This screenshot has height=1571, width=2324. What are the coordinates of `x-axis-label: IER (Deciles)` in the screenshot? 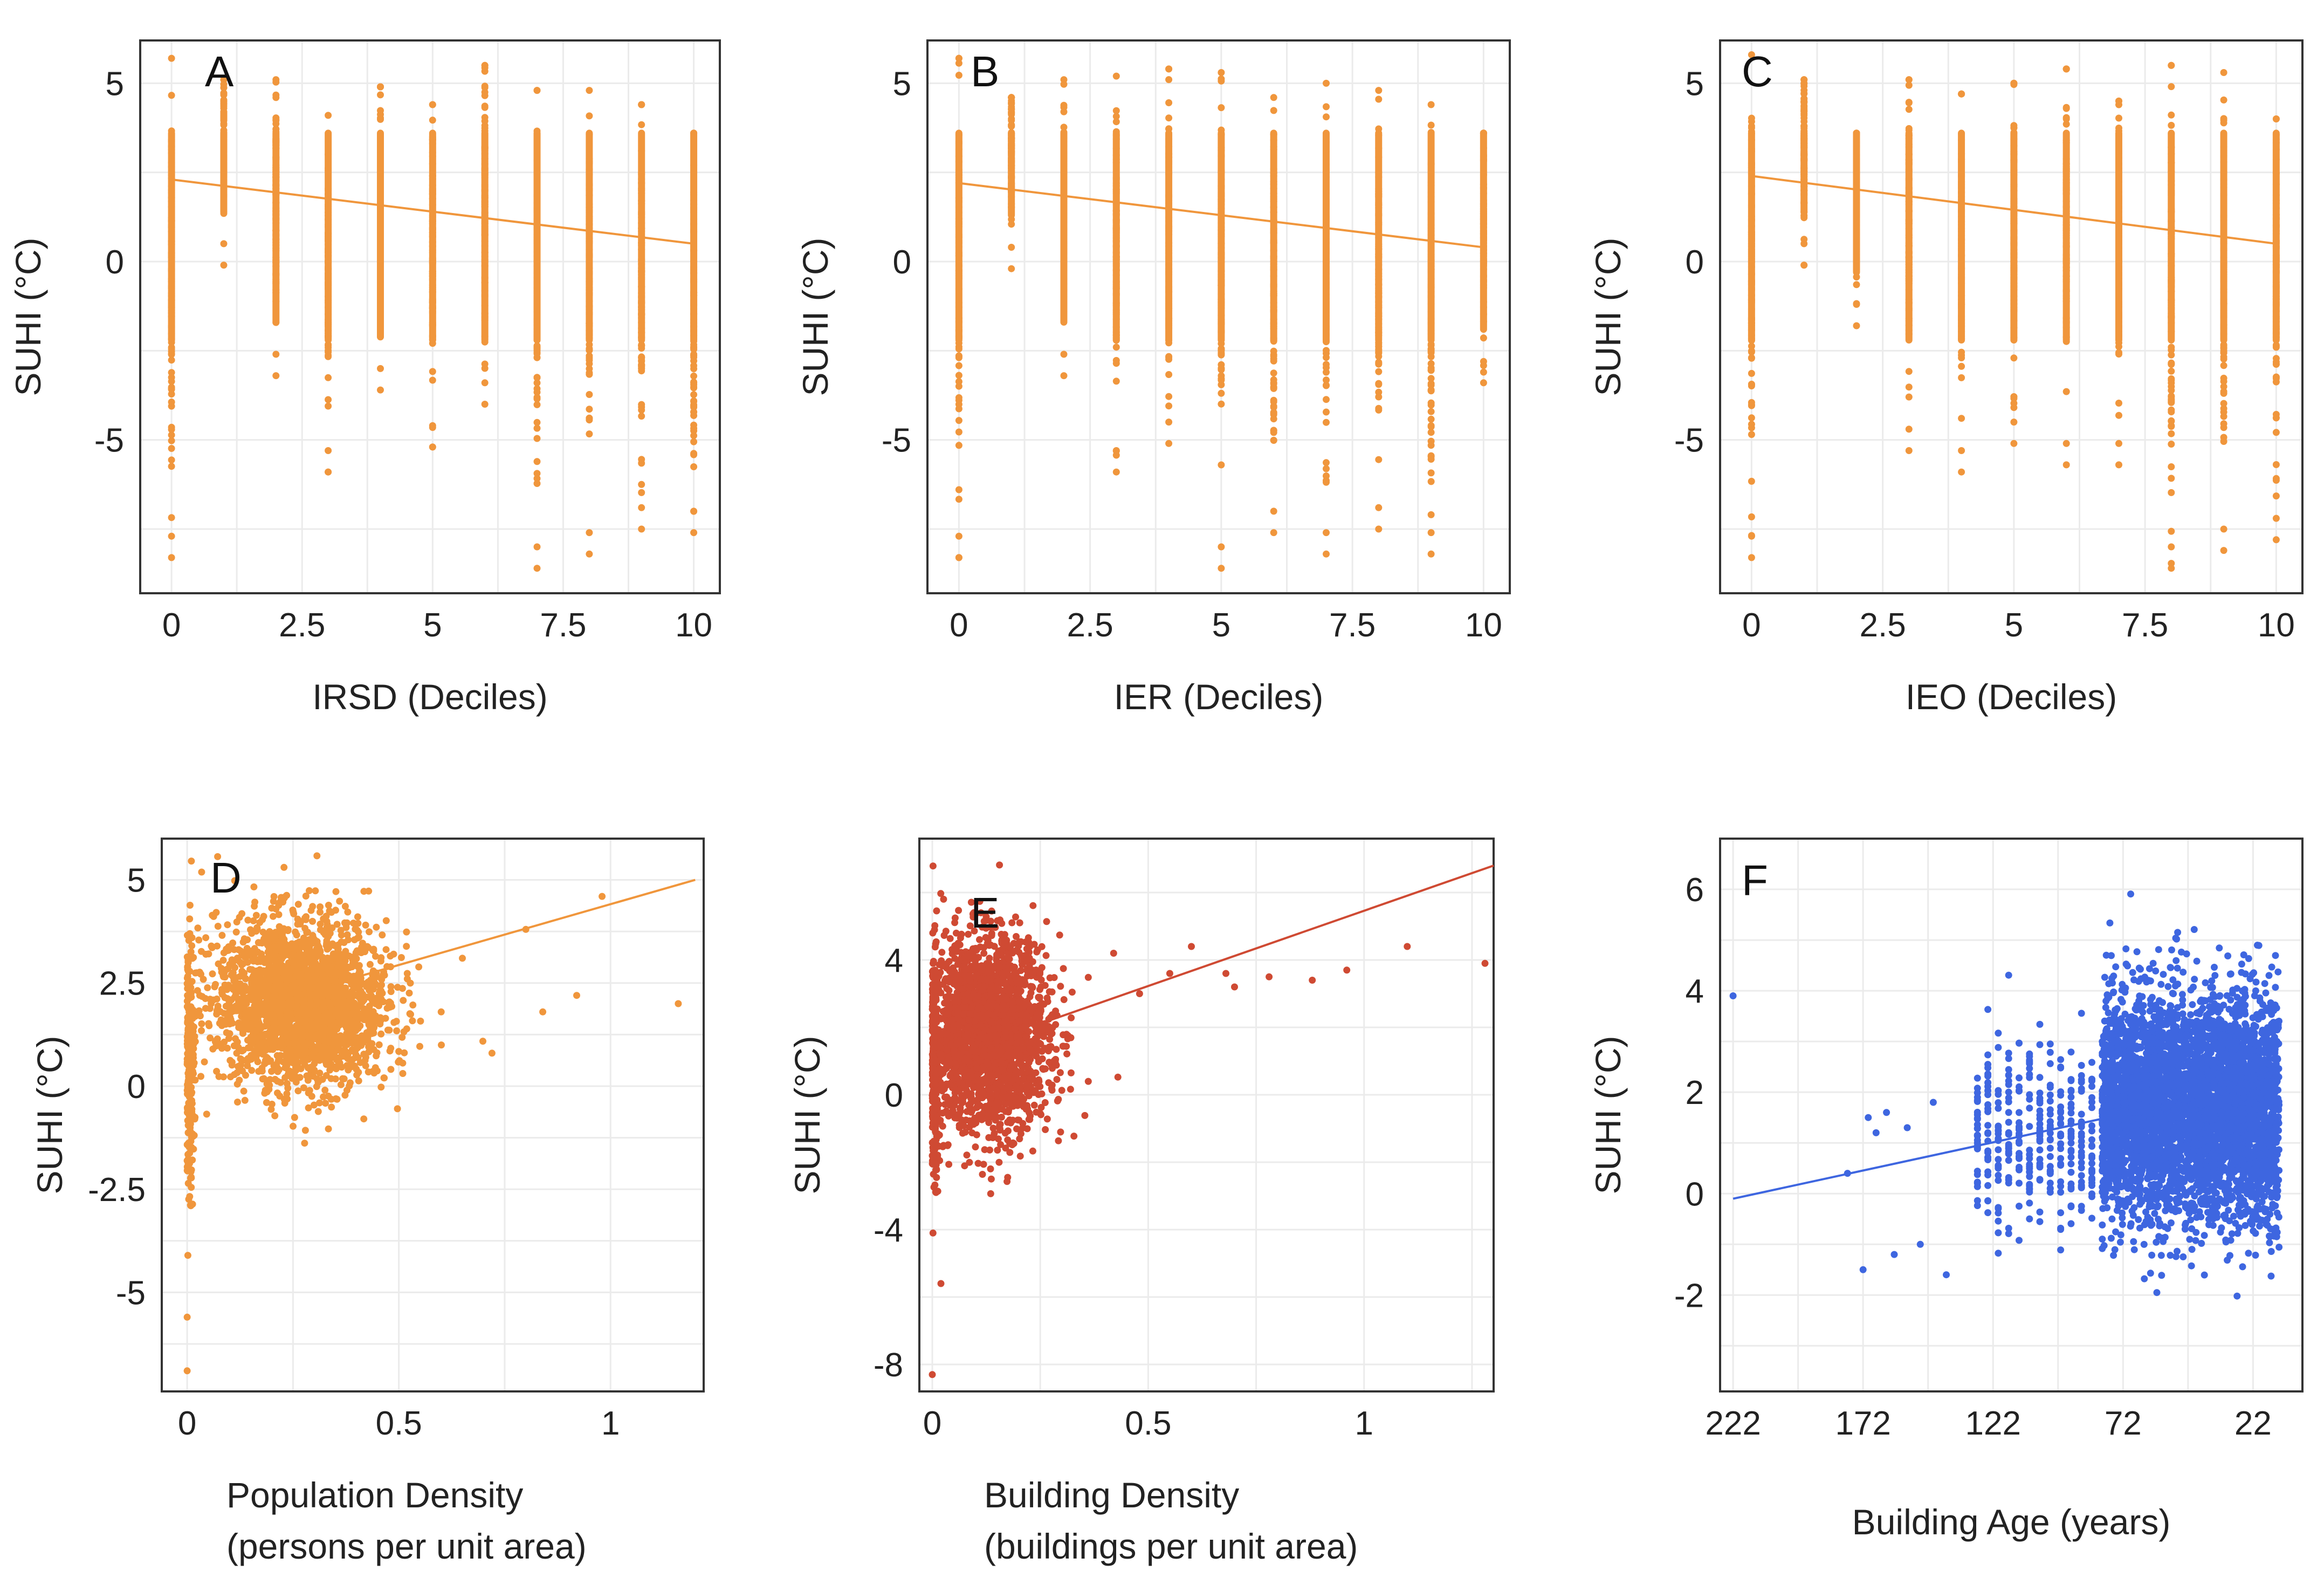 It's located at (1219, 697).